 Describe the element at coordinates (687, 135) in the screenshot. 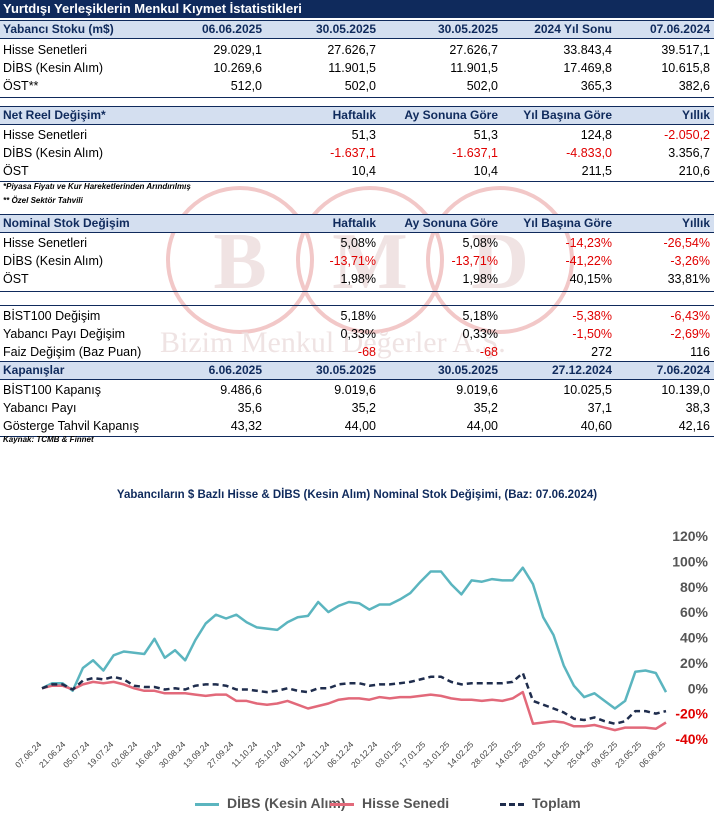

I see `table-cell: -2.050,2` at that location.